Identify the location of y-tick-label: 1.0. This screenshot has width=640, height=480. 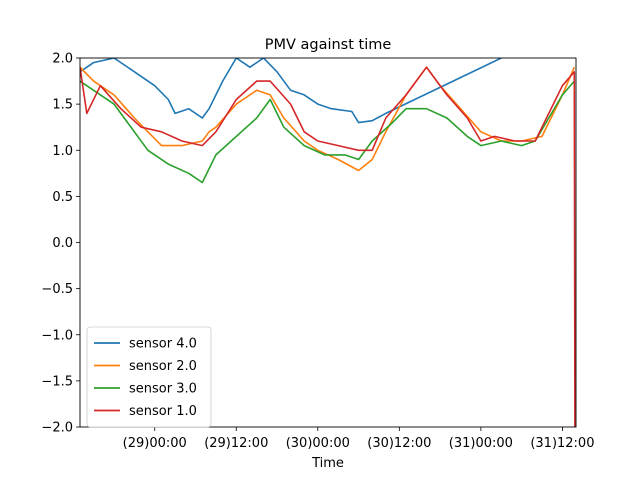
(62, 151).